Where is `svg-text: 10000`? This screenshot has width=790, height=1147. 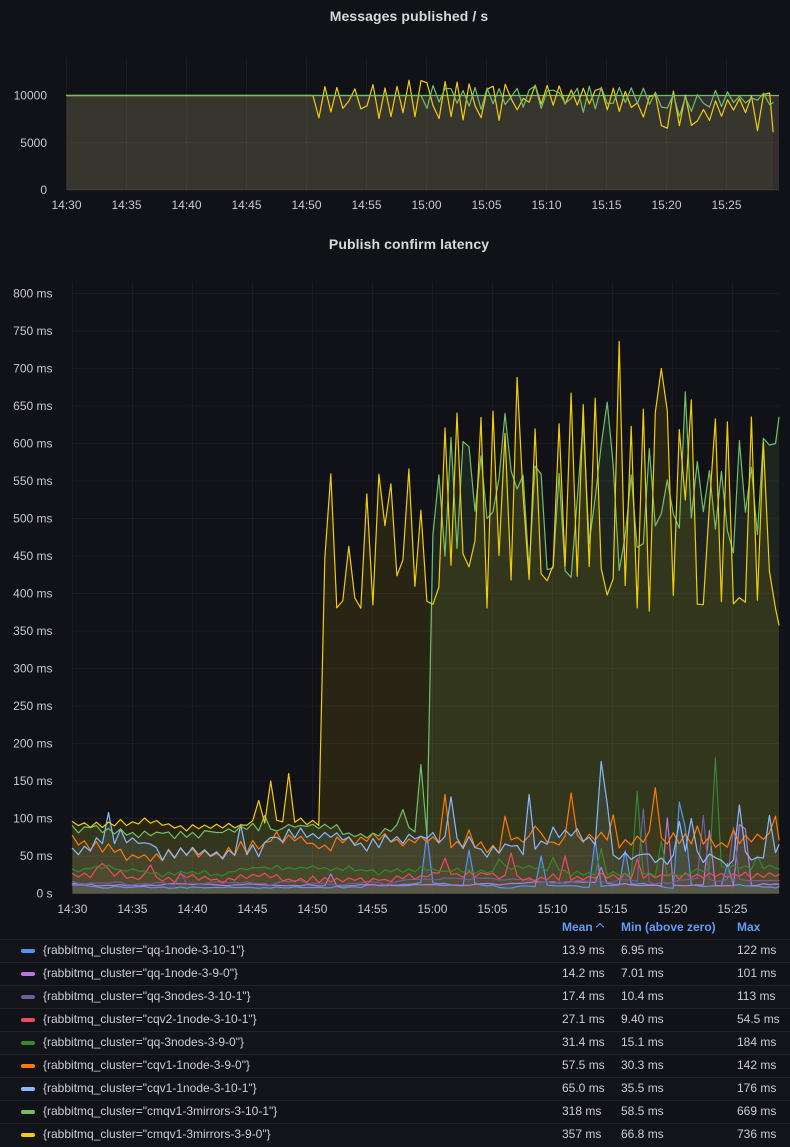 svg-text: 10000 is located at coordinates (31, 96).